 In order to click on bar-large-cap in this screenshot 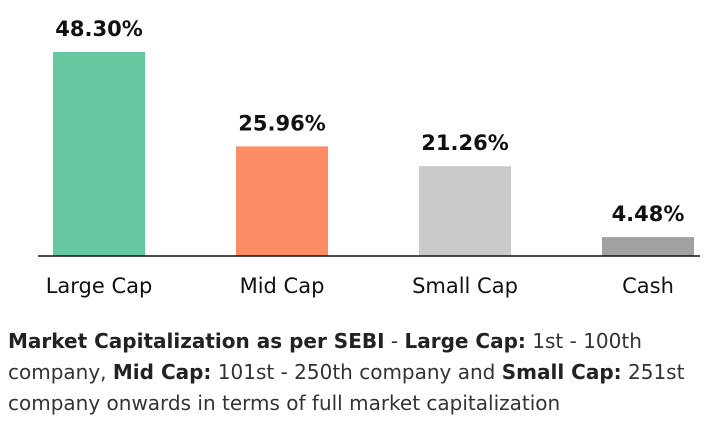, I will do `click(99, 154)`.